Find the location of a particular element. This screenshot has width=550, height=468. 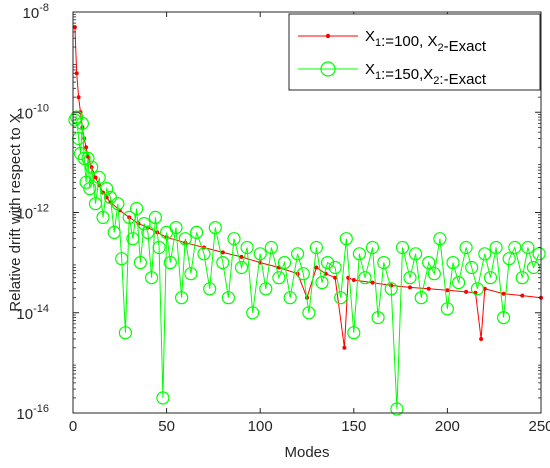

x-tick-label: 100 is located at coordinates (260, 426).